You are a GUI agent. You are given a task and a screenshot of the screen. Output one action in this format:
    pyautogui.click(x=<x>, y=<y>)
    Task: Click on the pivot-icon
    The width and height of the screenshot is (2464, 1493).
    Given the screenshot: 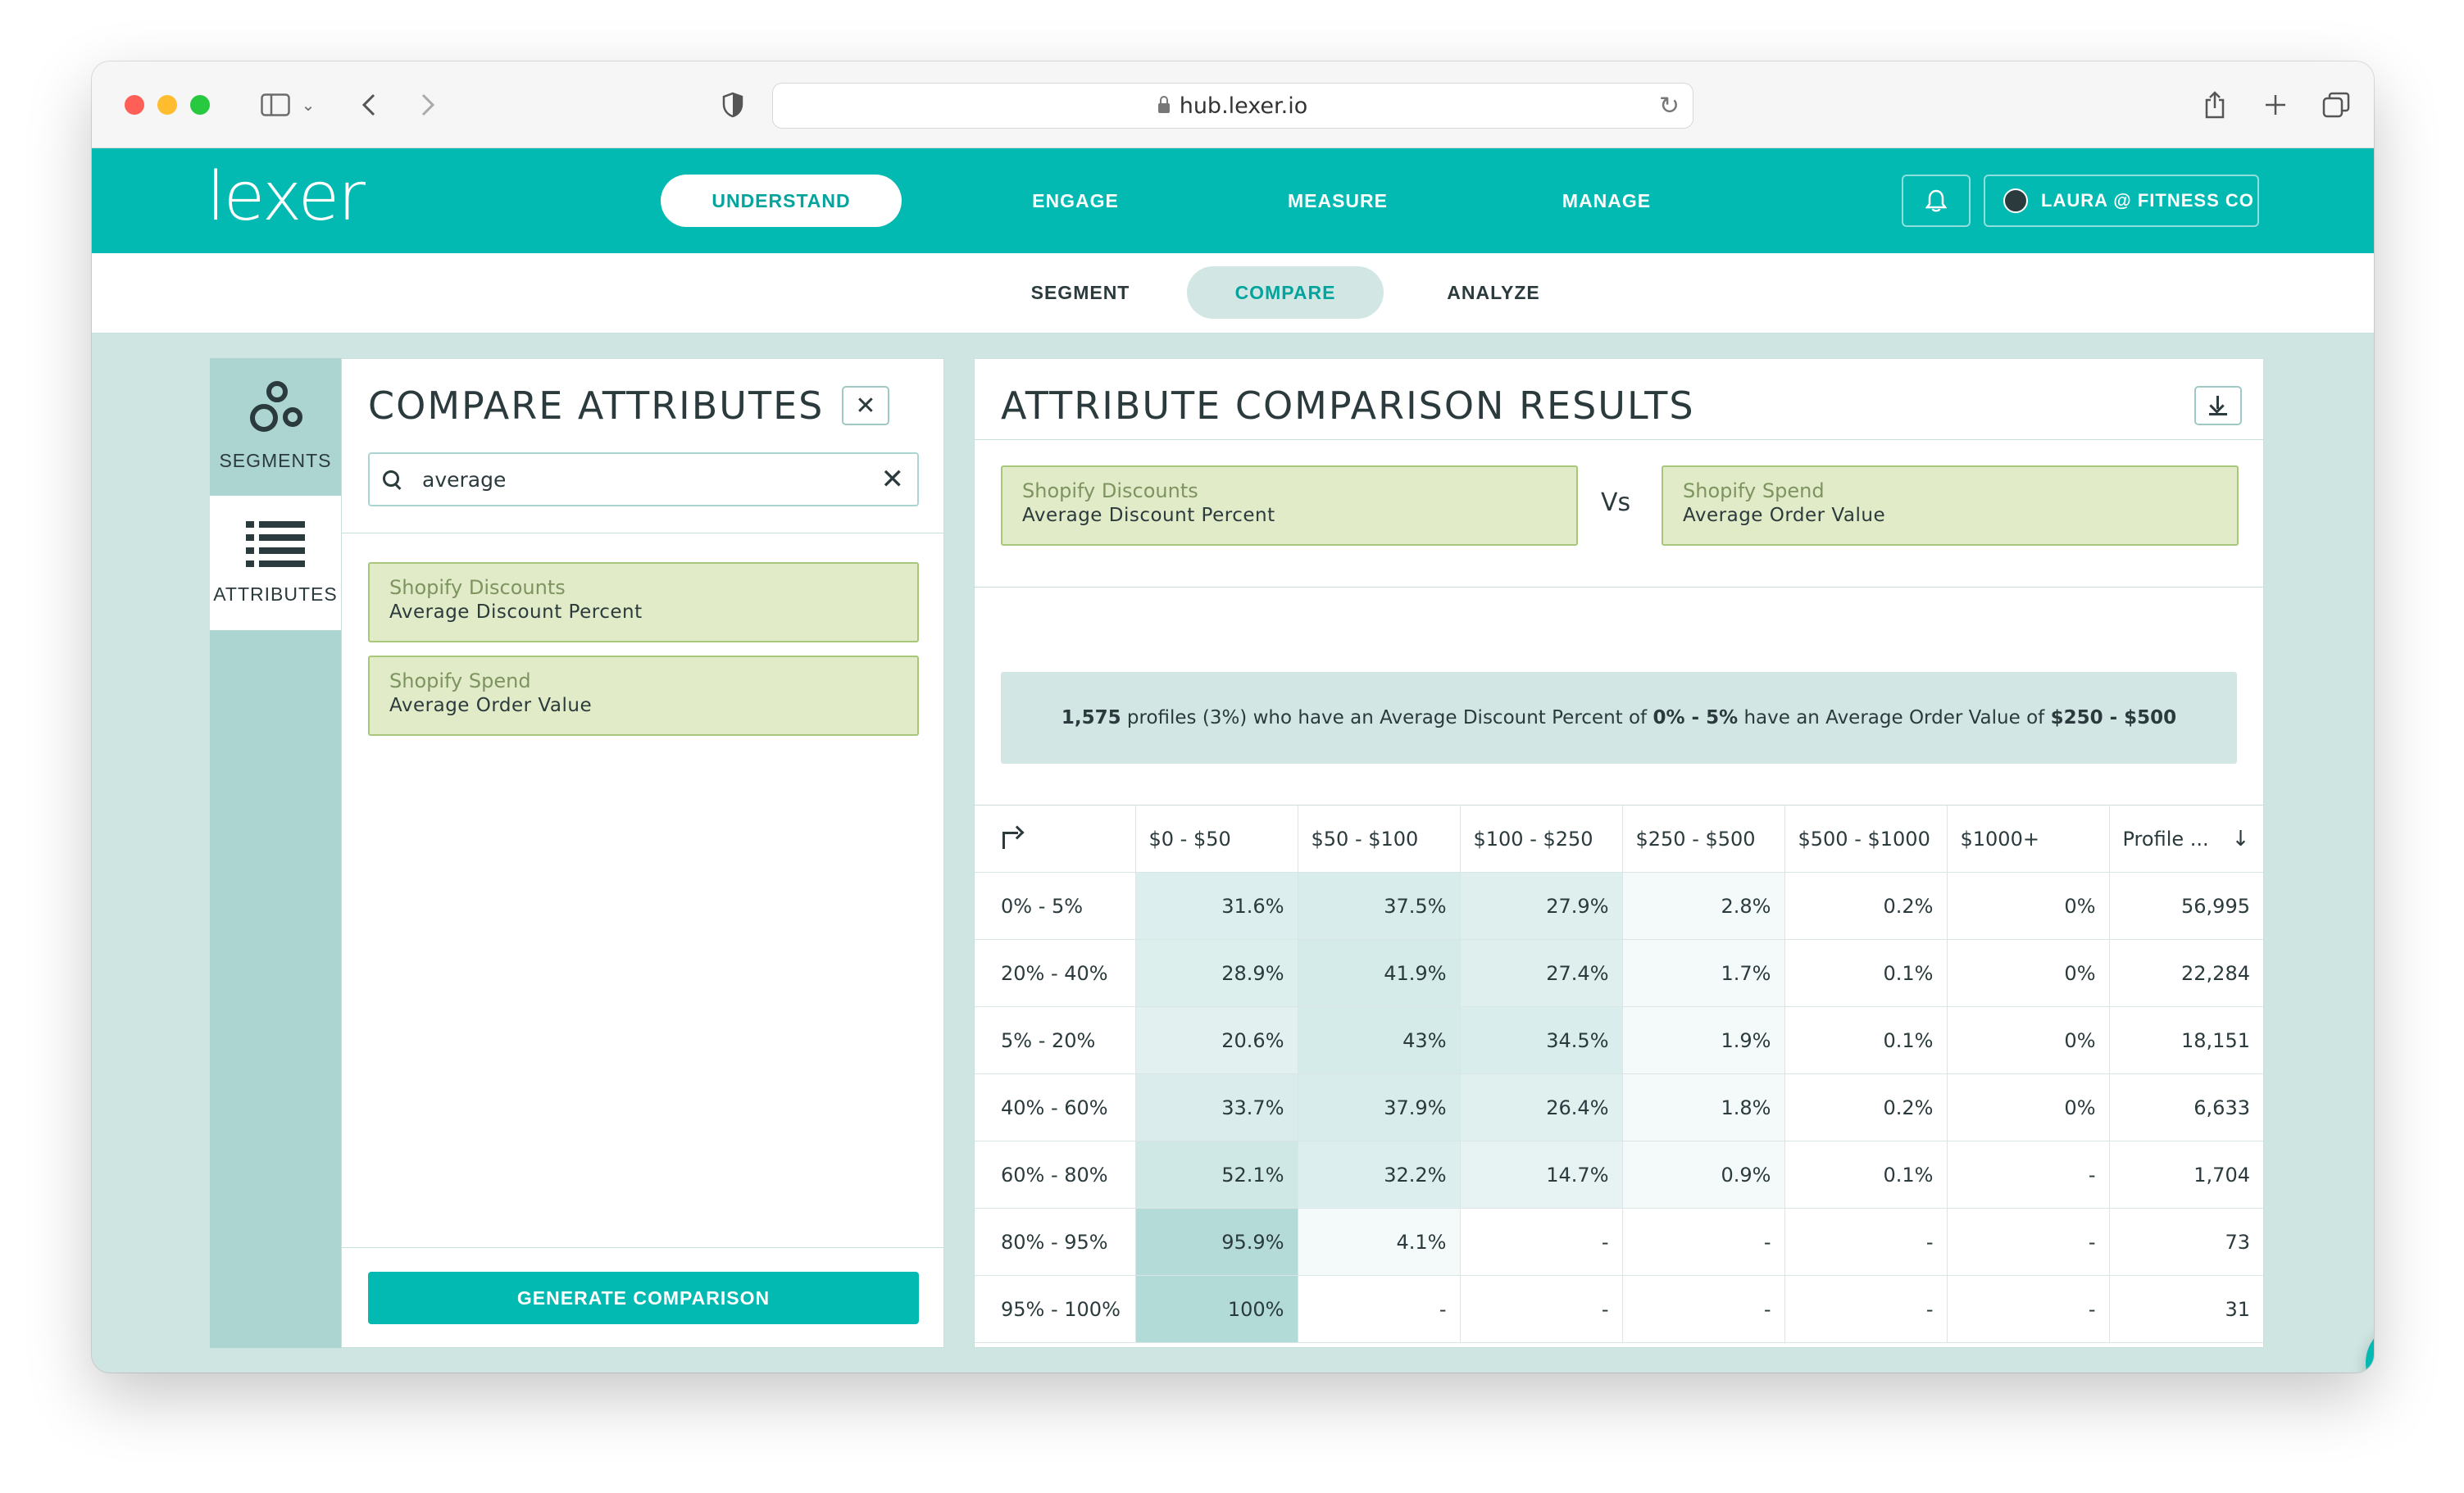 What is the action you would take?
    pyautogui.click(x=1013, y=837)
    